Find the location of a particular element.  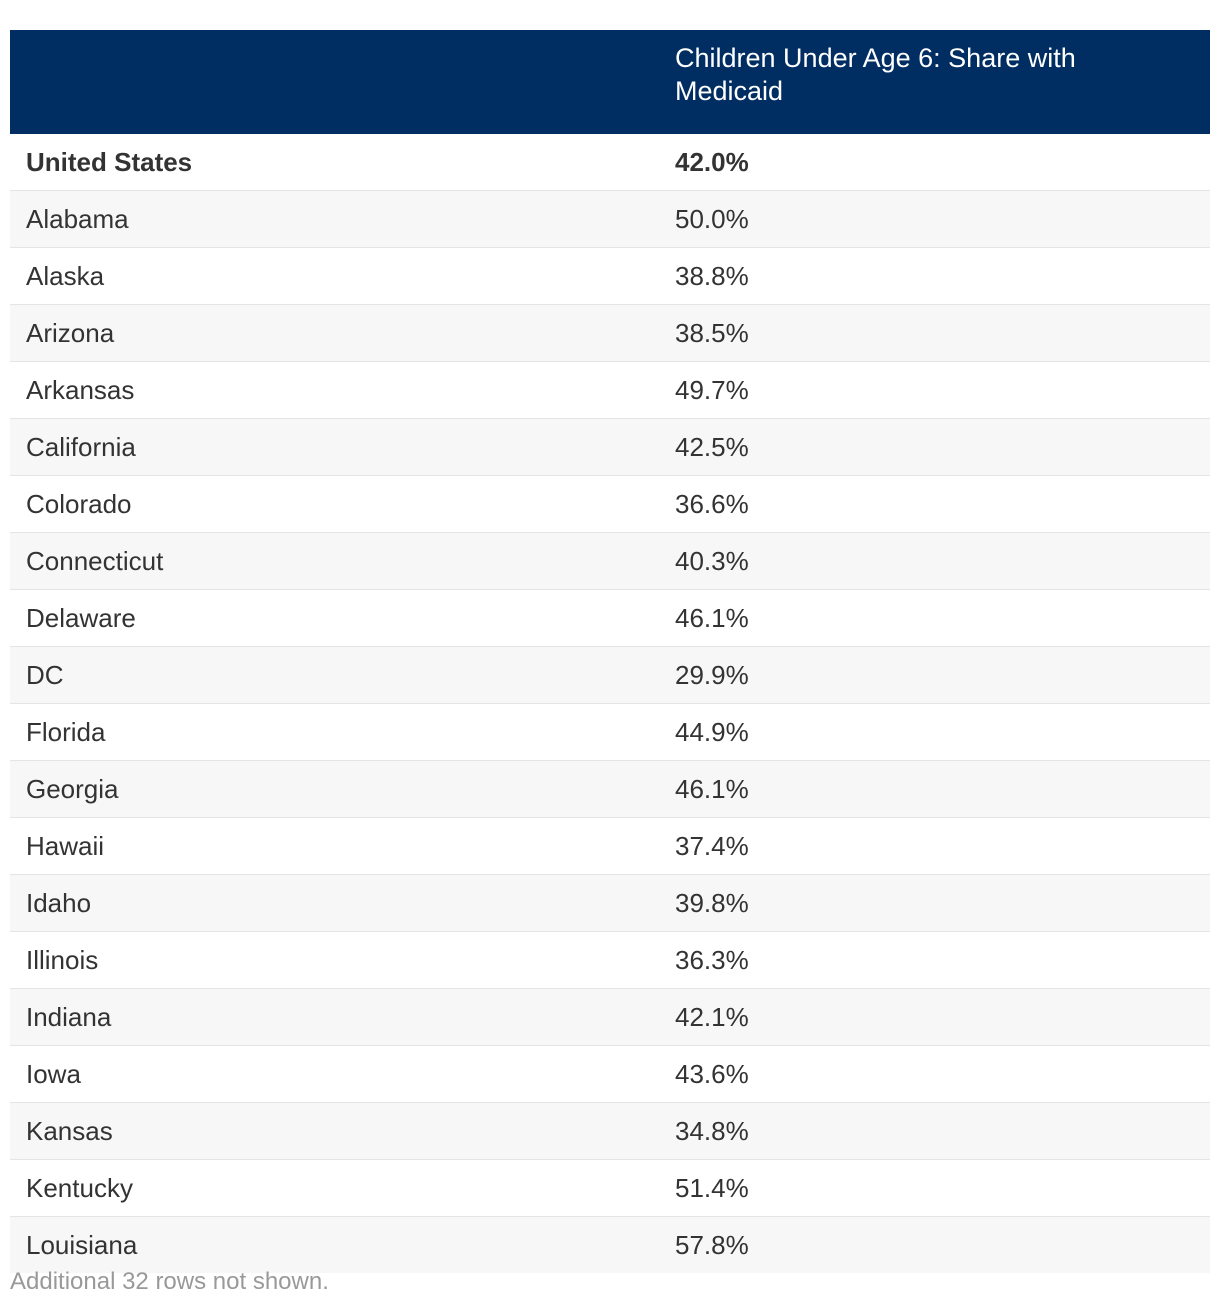

share-value-cell: 36.3% is located at coordinates (934, 960).